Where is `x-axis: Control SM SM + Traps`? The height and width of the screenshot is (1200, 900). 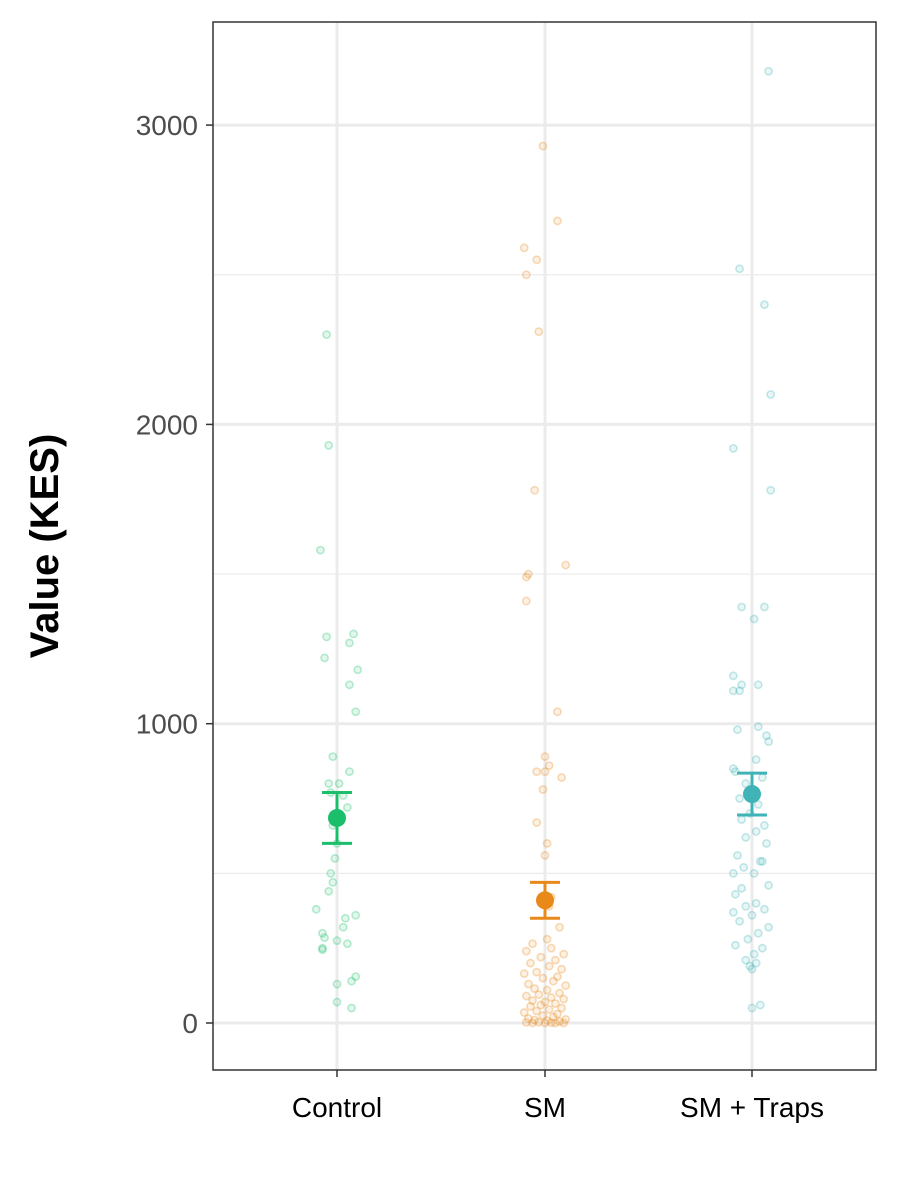
x-axis: Control SM SM + Traps is located at coordinates (558, 1096).